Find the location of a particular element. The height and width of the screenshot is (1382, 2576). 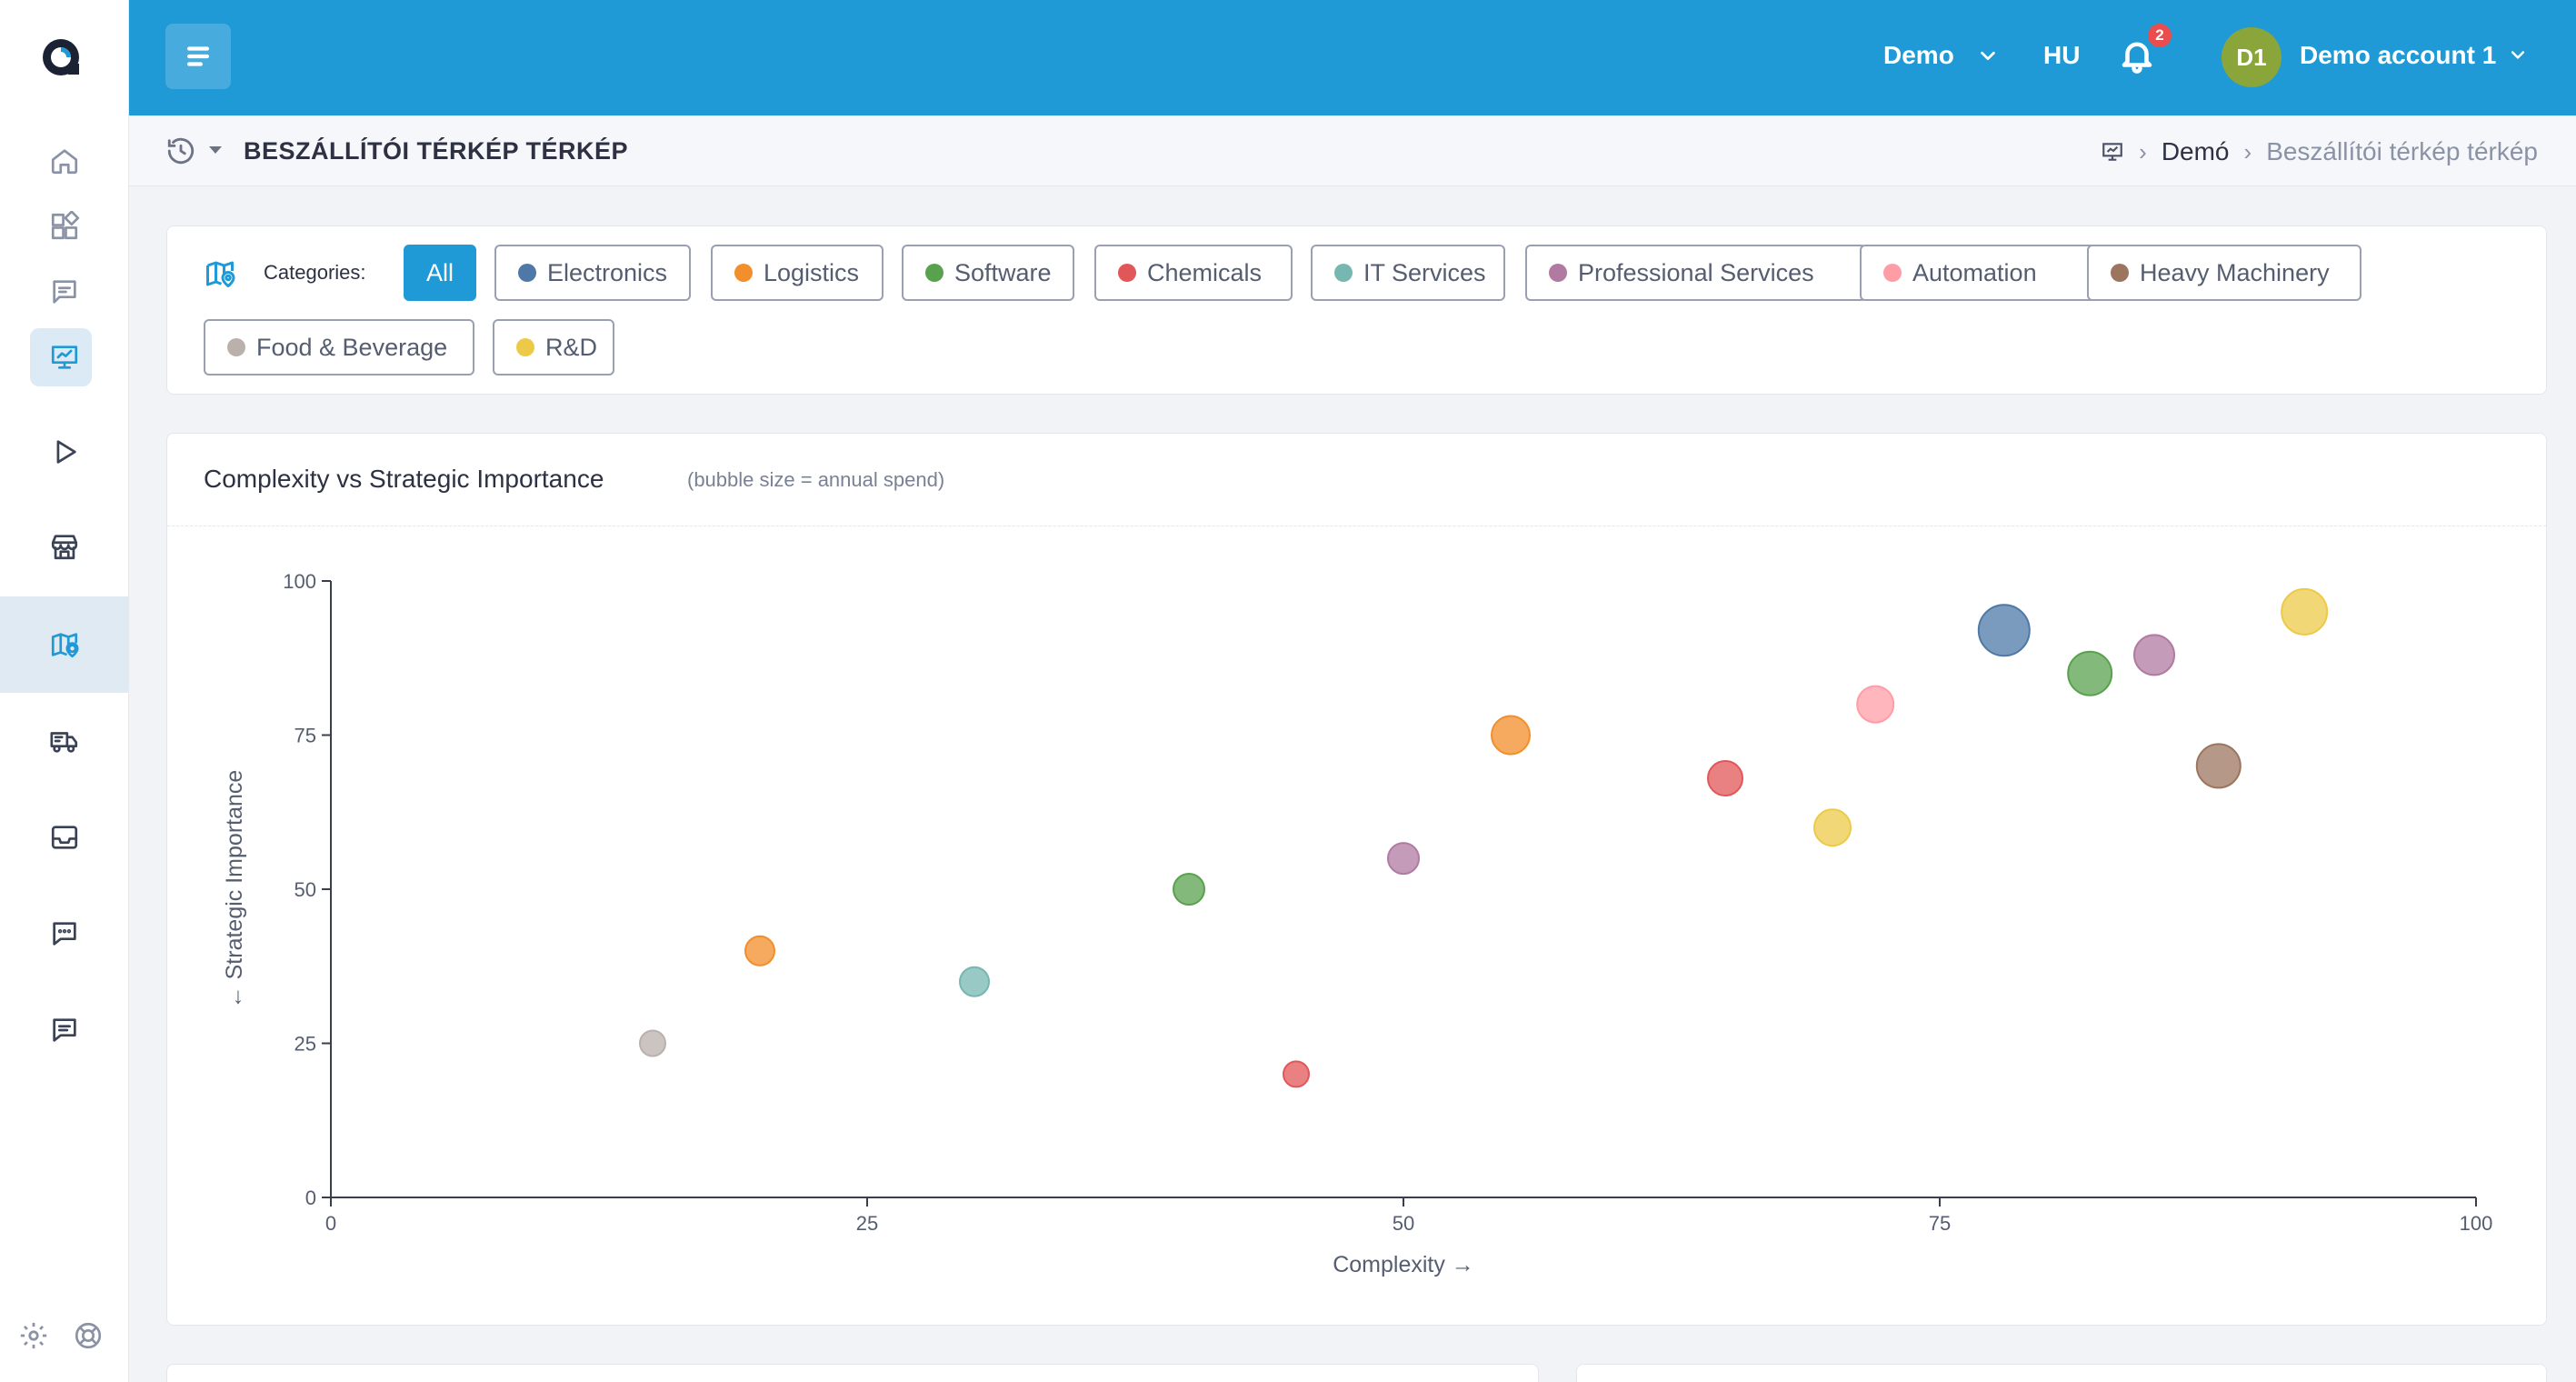

workspace-selector: Demo is located at coordinates (1919, 55).